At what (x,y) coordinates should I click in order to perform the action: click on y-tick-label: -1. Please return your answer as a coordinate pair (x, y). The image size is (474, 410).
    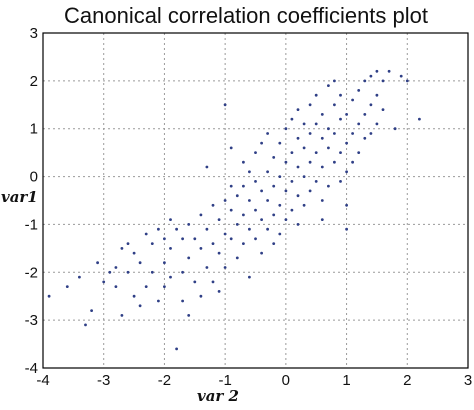
    Looking at the image, I should click on (31, 224).